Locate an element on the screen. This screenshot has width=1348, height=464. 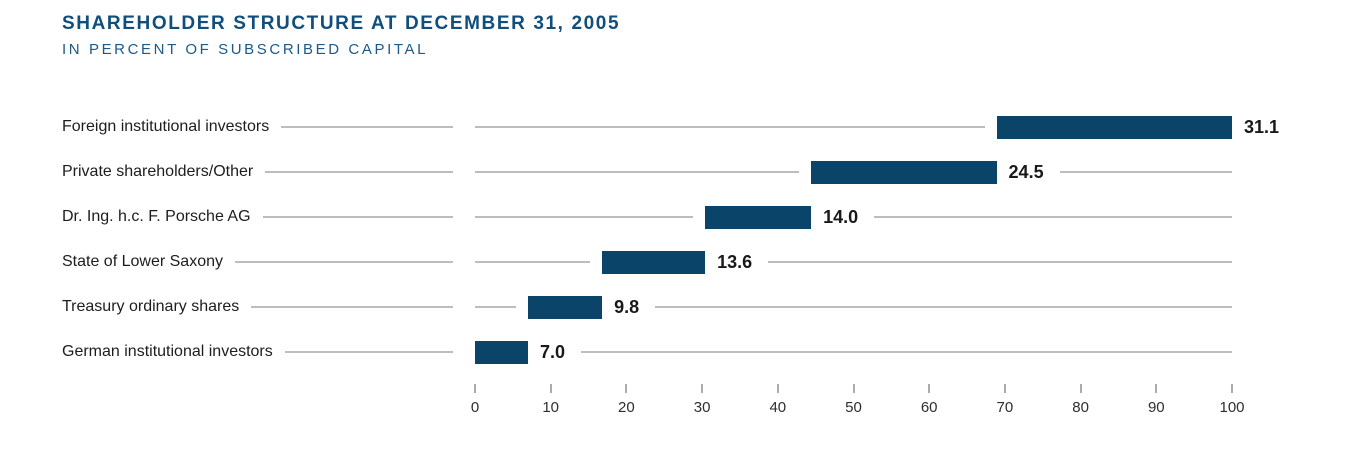
row-label: Foreign institutional investors is located at coordinates (166, 126).